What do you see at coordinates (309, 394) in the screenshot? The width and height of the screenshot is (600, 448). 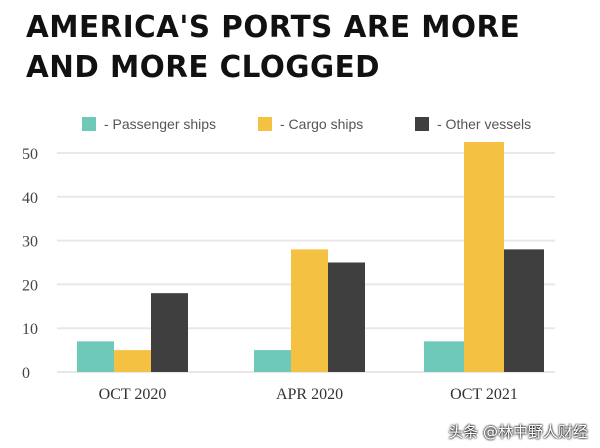 I see `x-tick-label: APR 2020` at bounding box center [309, 394].